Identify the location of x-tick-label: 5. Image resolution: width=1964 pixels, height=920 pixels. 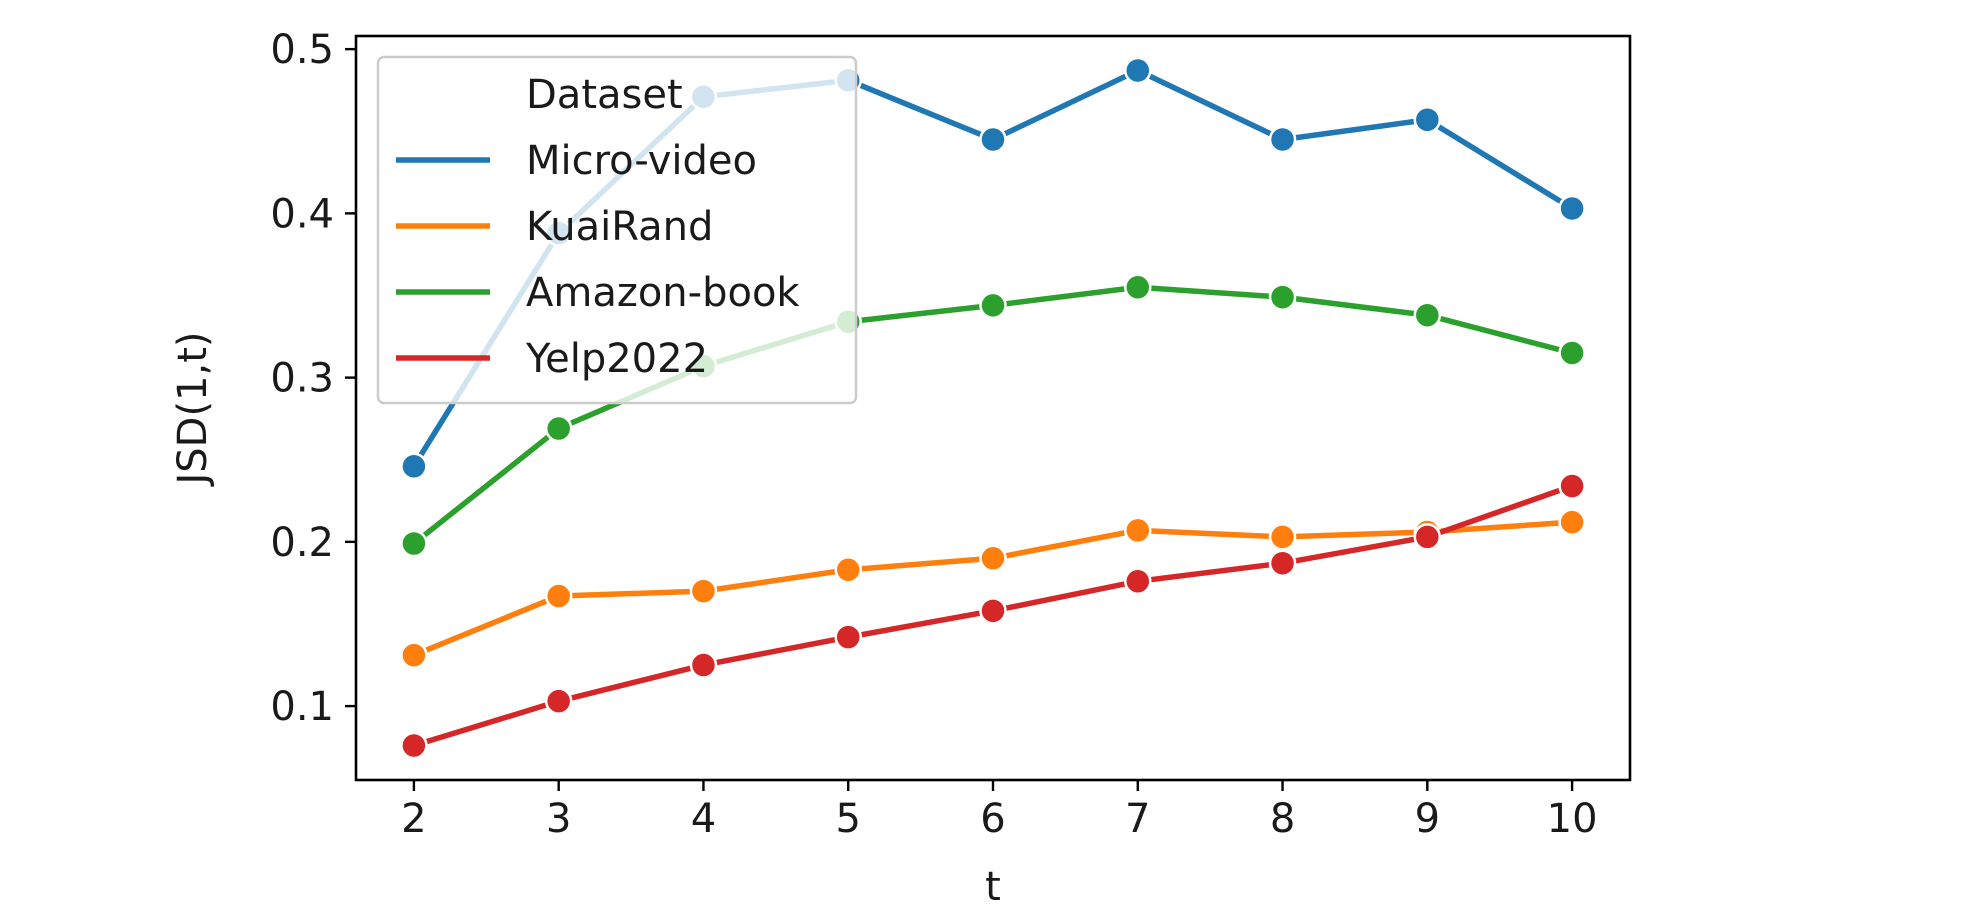
(848, 819).